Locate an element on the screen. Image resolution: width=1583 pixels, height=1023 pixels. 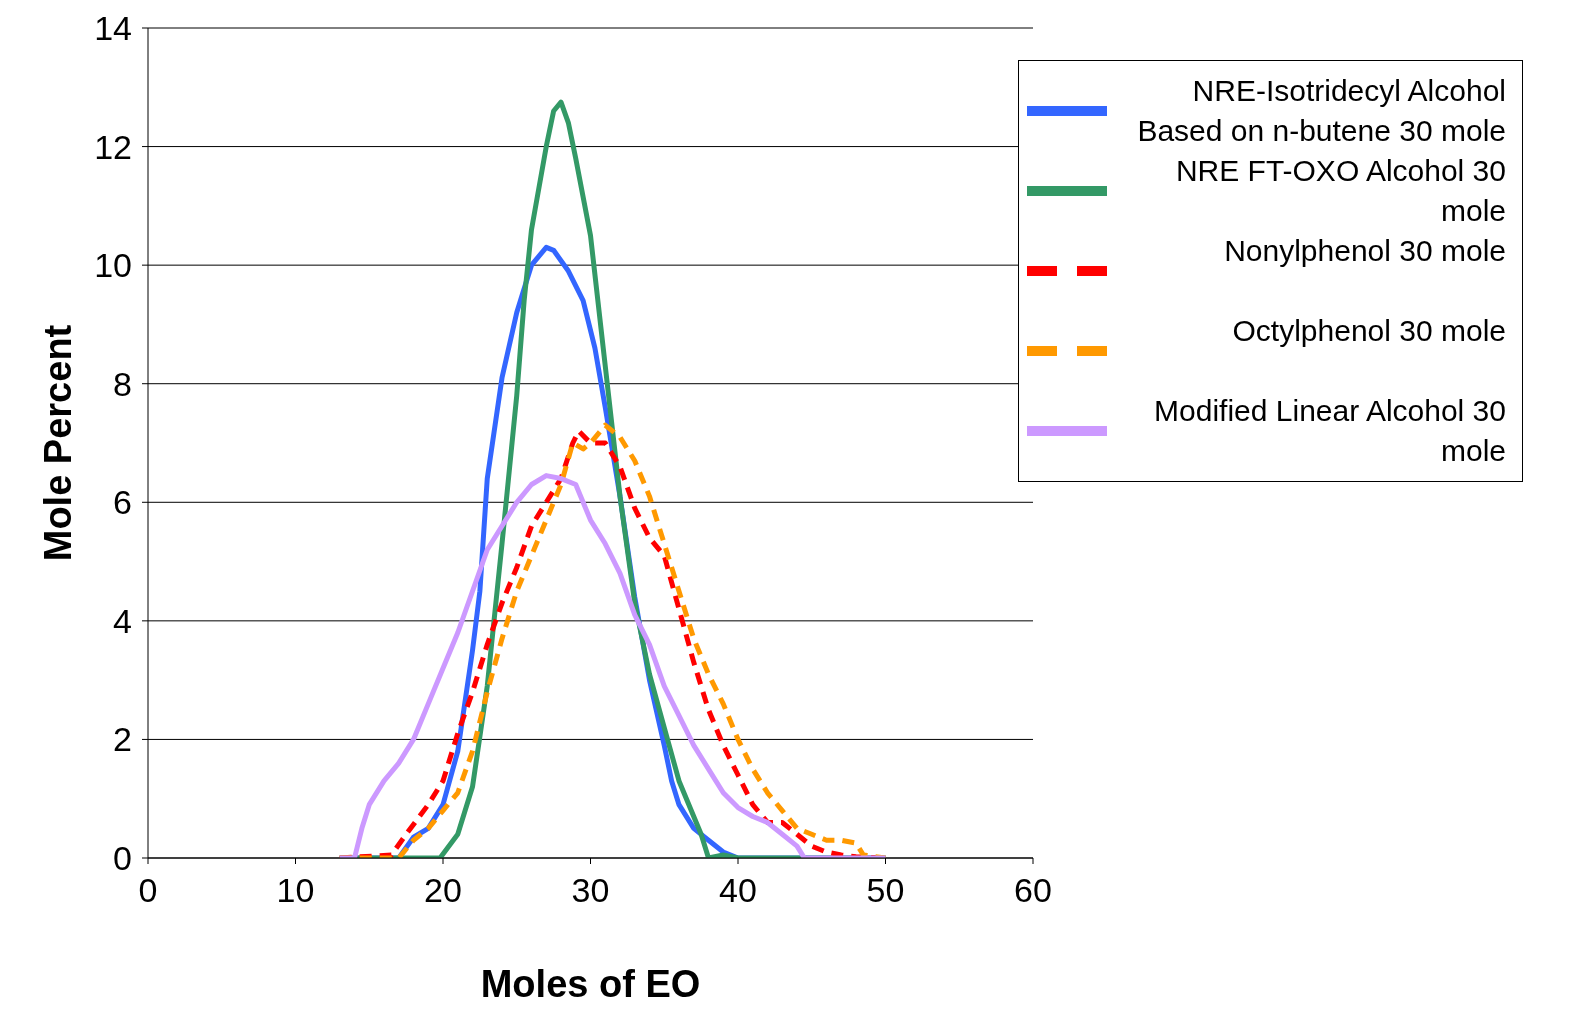
y-axis-title: Mole Percent is located at coordinates (58, 443).